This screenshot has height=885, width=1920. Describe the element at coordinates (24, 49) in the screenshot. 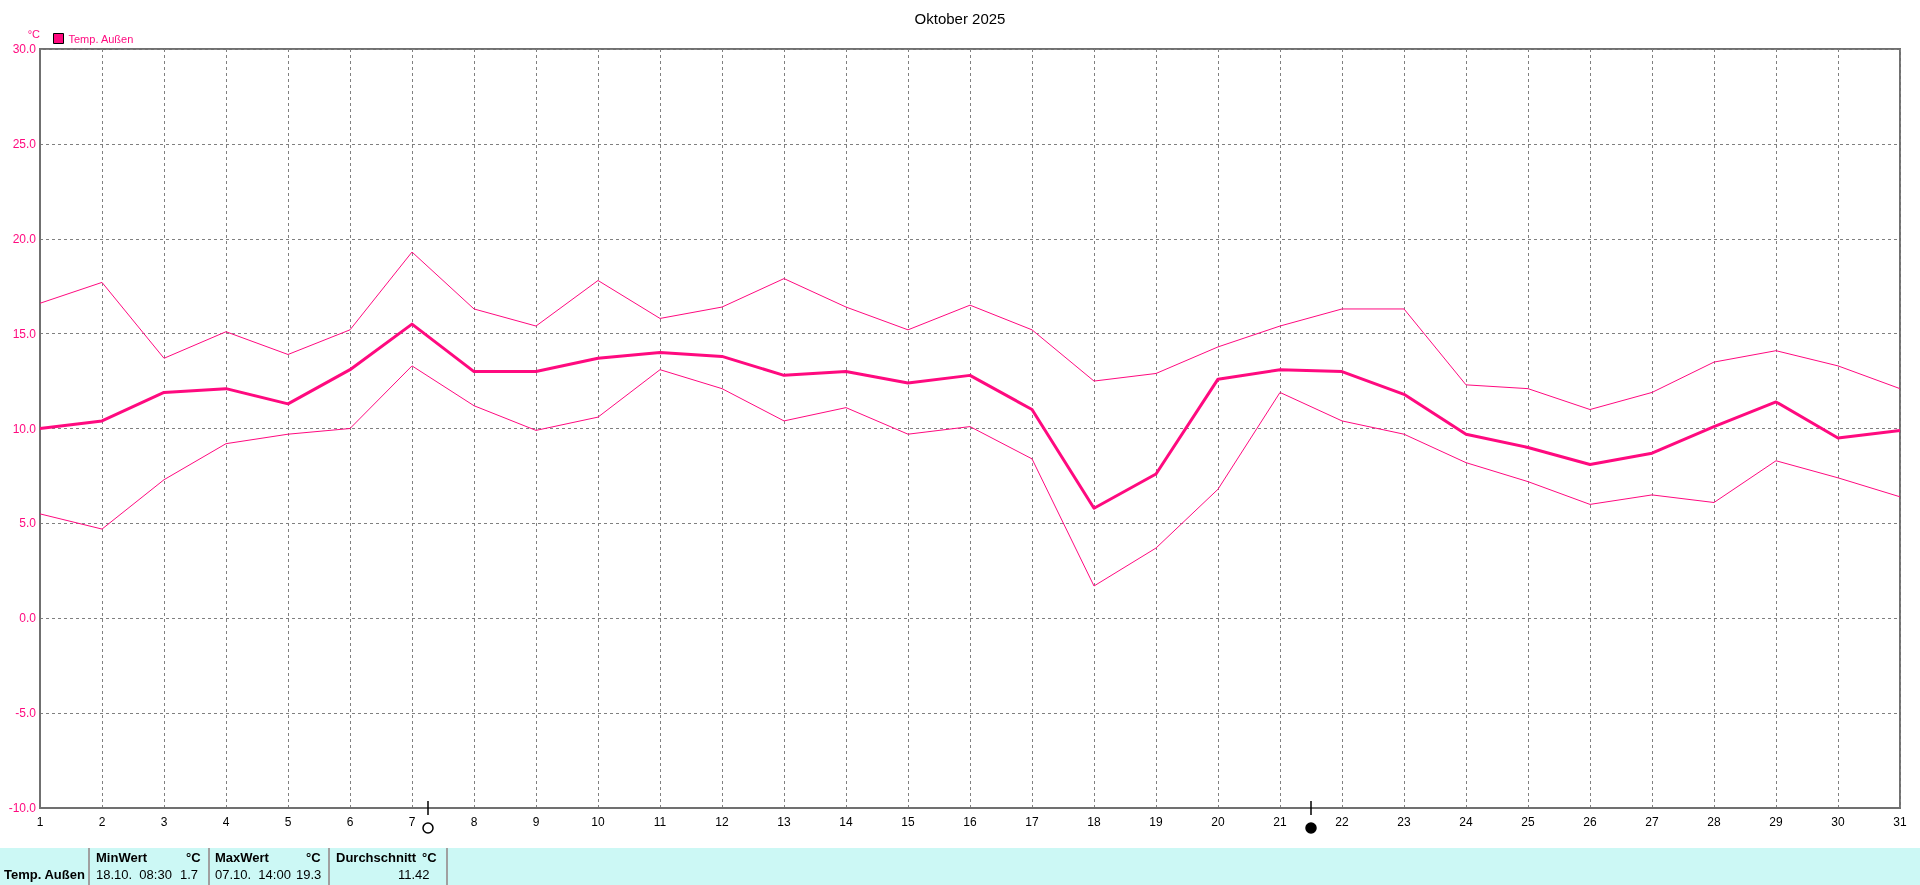

I see `y-tick-label: 30.0` at that location.